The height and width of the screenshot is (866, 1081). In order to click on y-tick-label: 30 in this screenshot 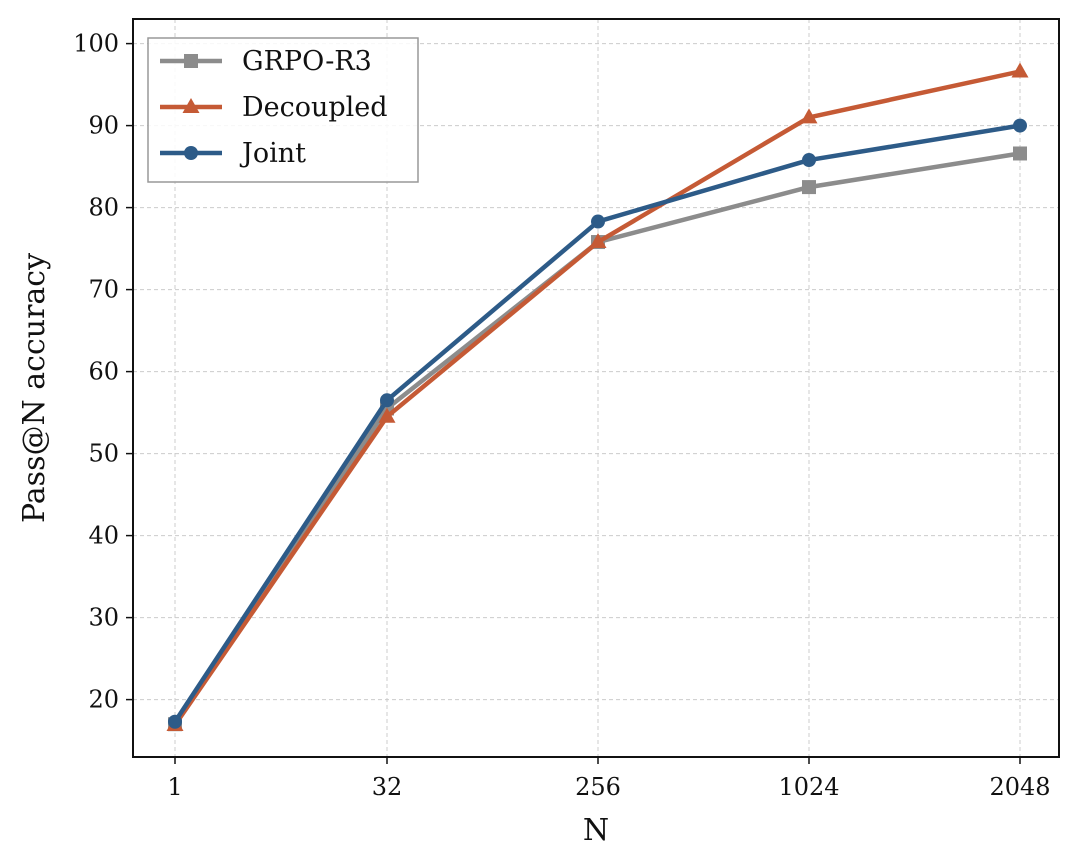, I will do `click(103, 618)`.